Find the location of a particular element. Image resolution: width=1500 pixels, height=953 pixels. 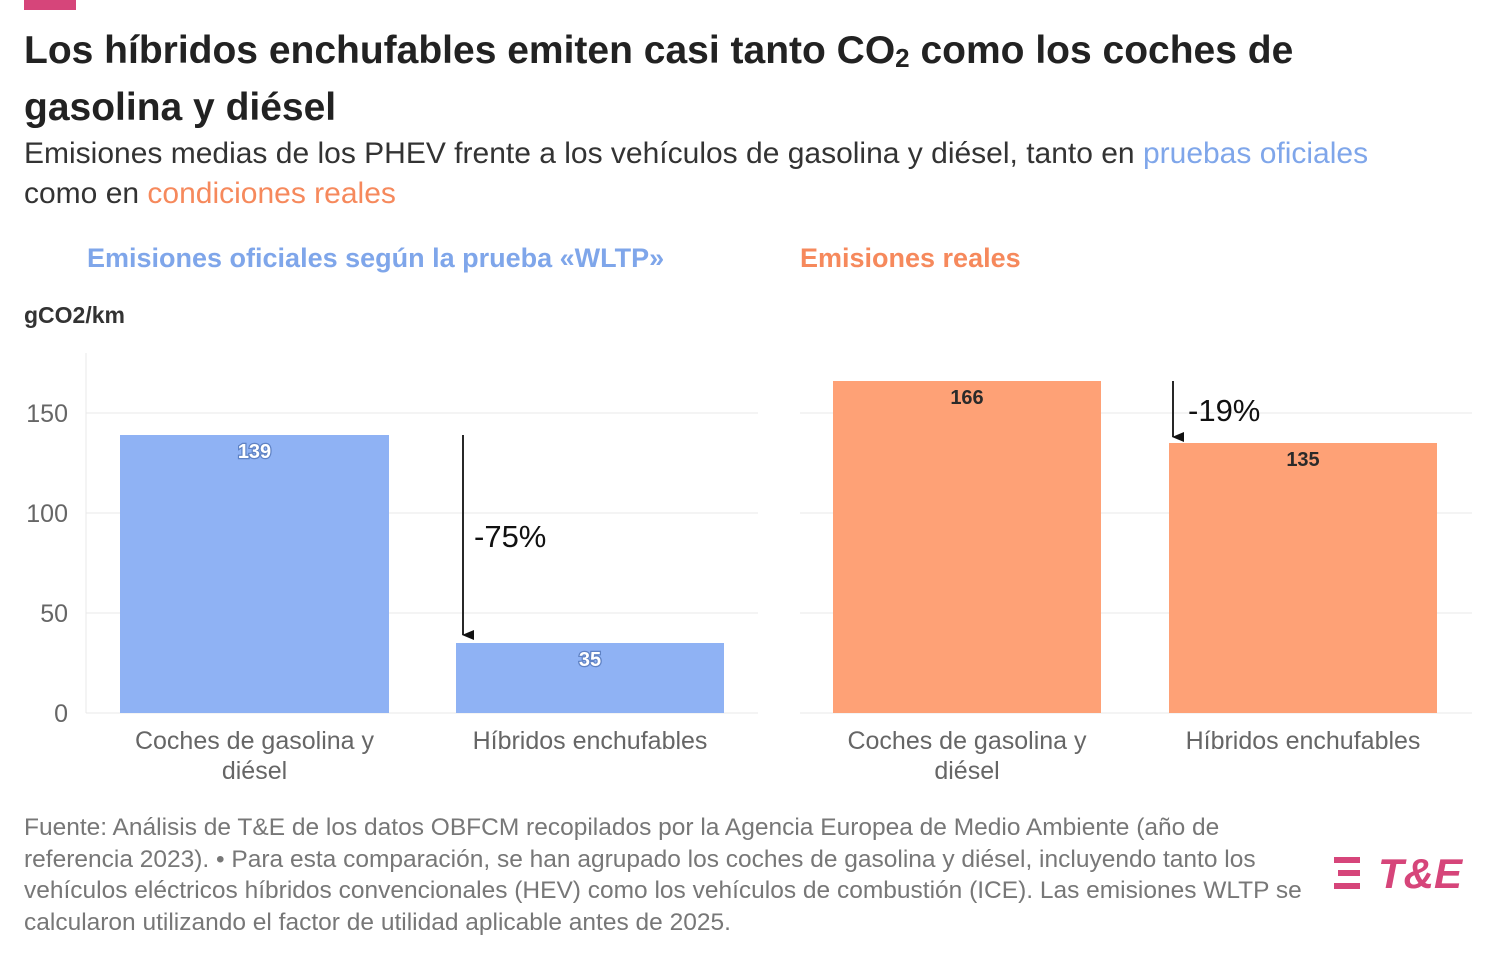

reduction-annotation: -19% is located at coordinates (1224, 410).